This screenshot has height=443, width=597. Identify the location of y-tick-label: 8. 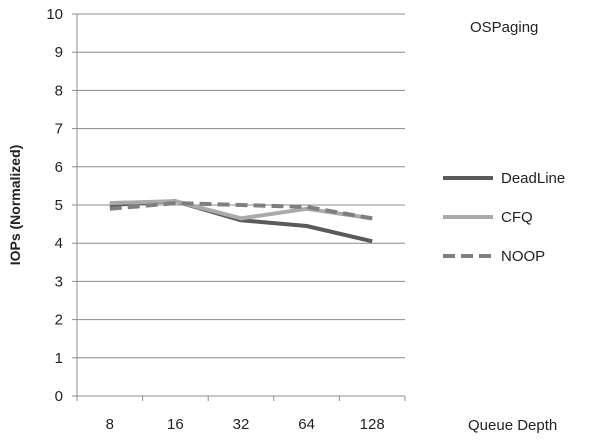
(59, 90).